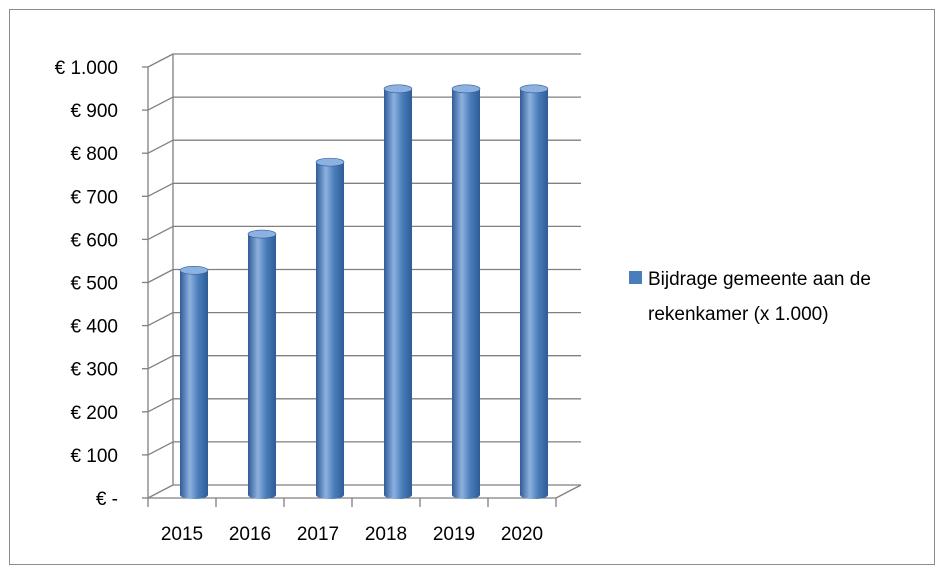  What do you see at coordinates (466, 89) in the screenshot?
I see `bar-cap-2019` at bounding box center [466, 89].